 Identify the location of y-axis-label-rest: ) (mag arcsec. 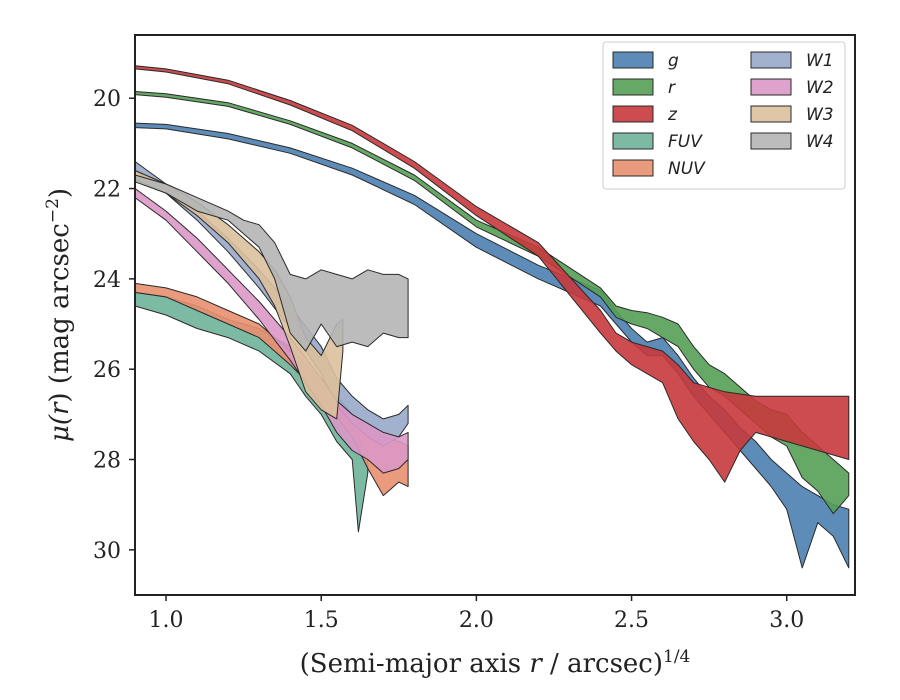
(60, 312).